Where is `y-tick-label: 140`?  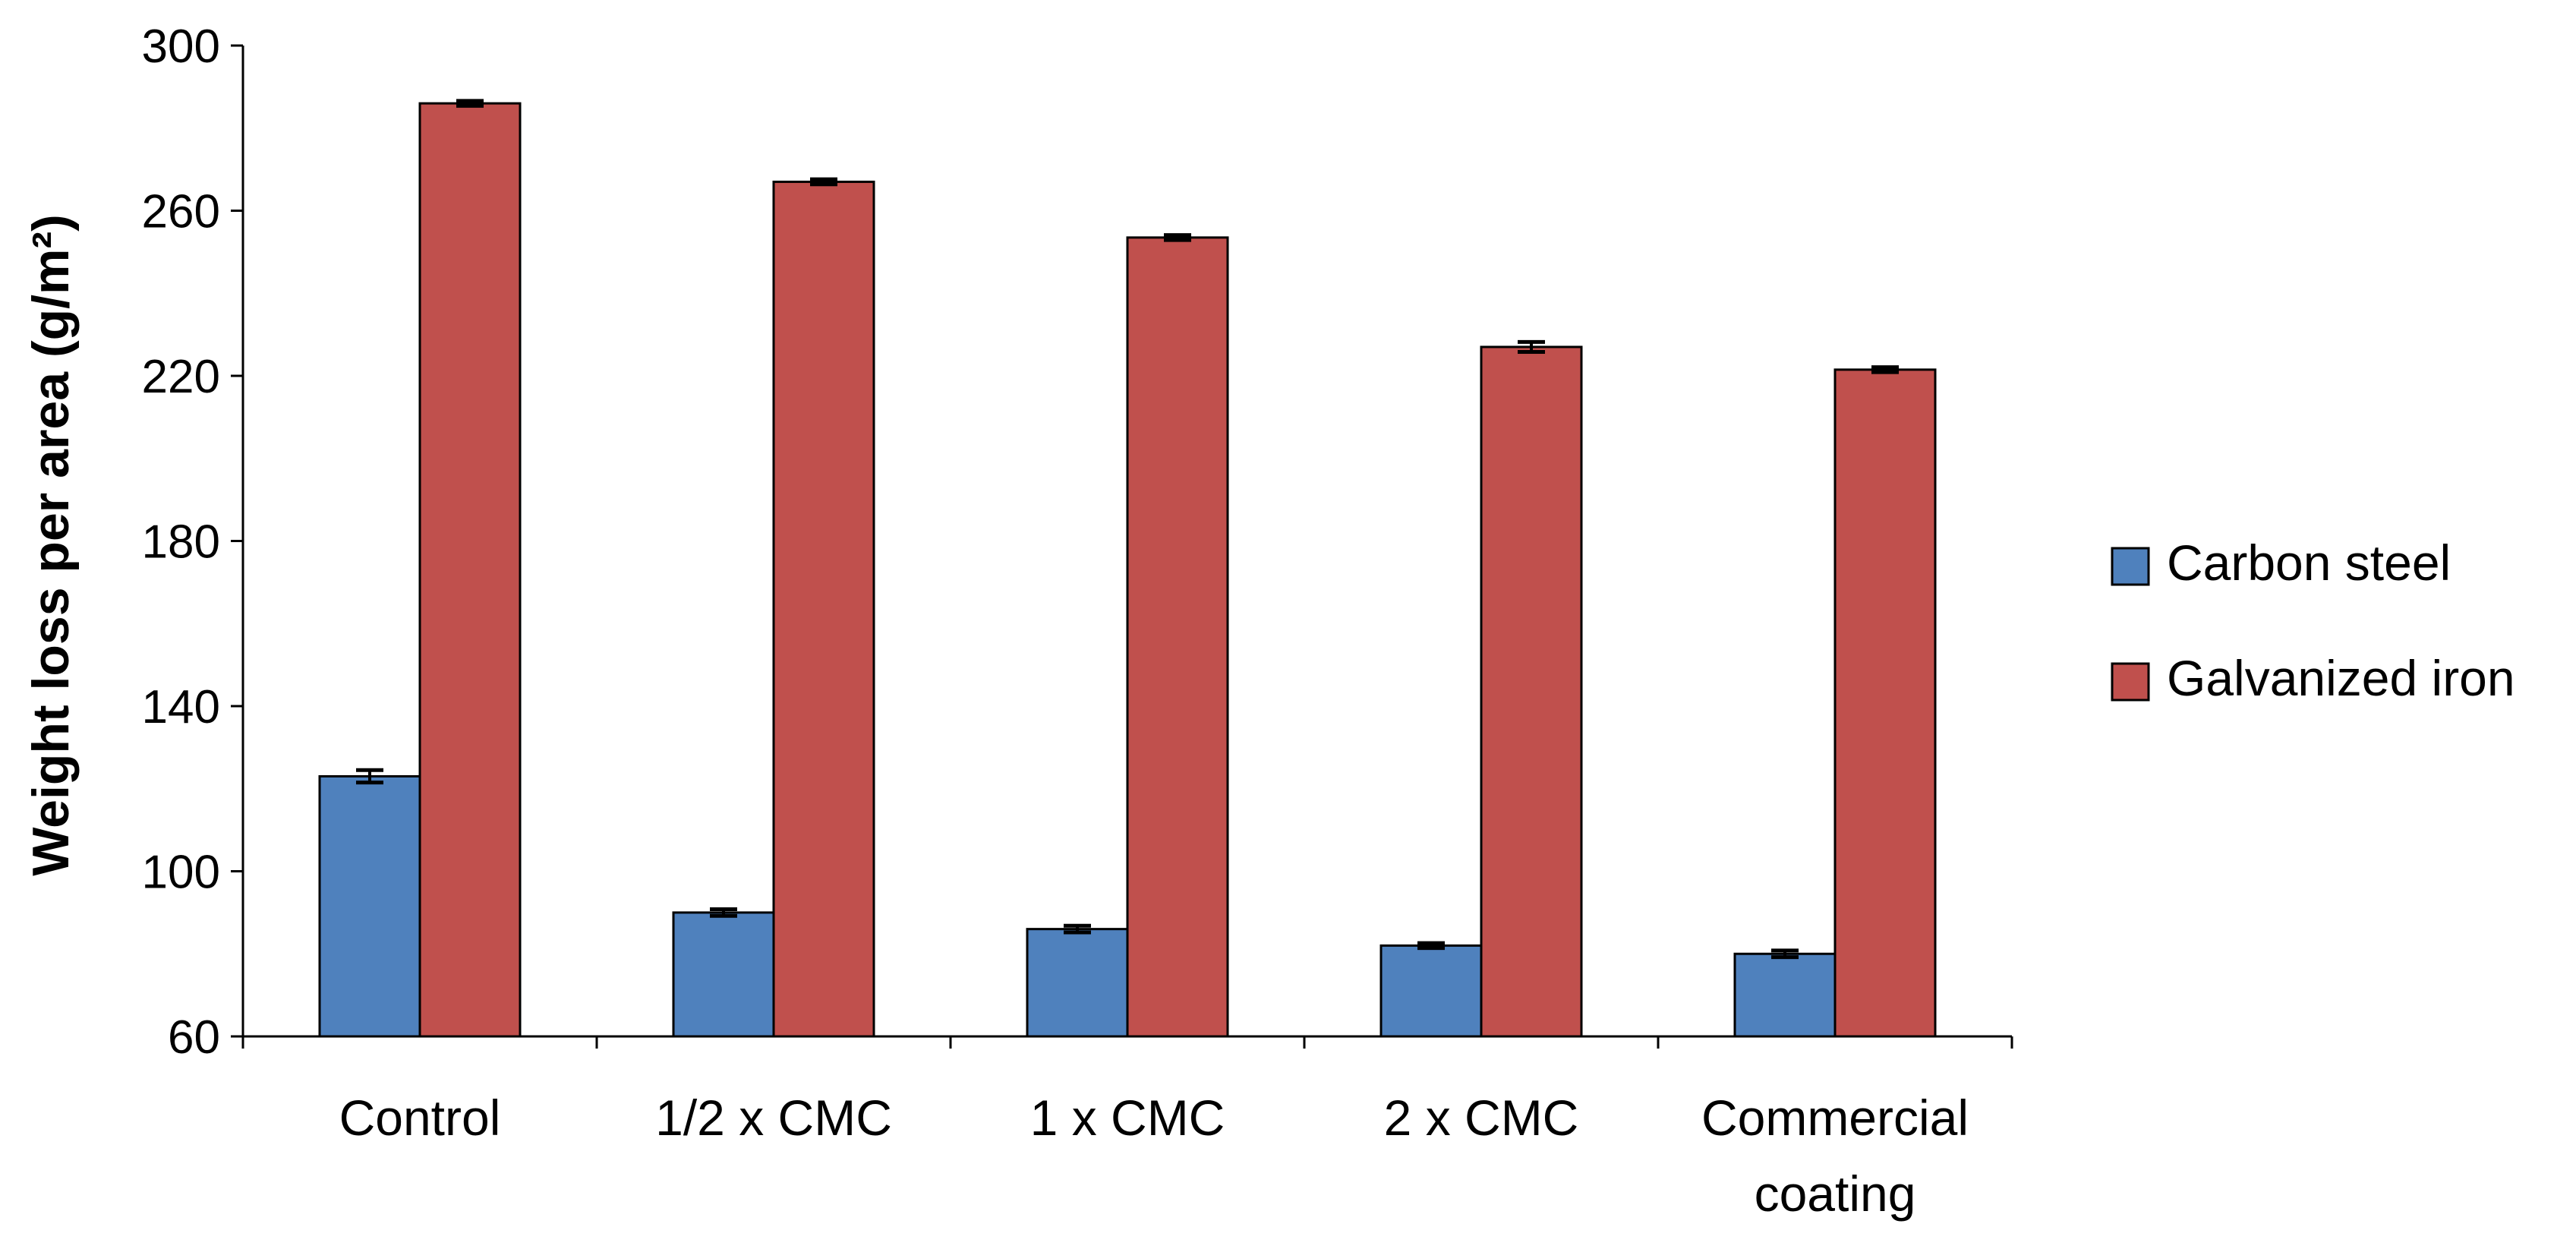 y-tick-label: 140 is located at coordinates (181, 707).